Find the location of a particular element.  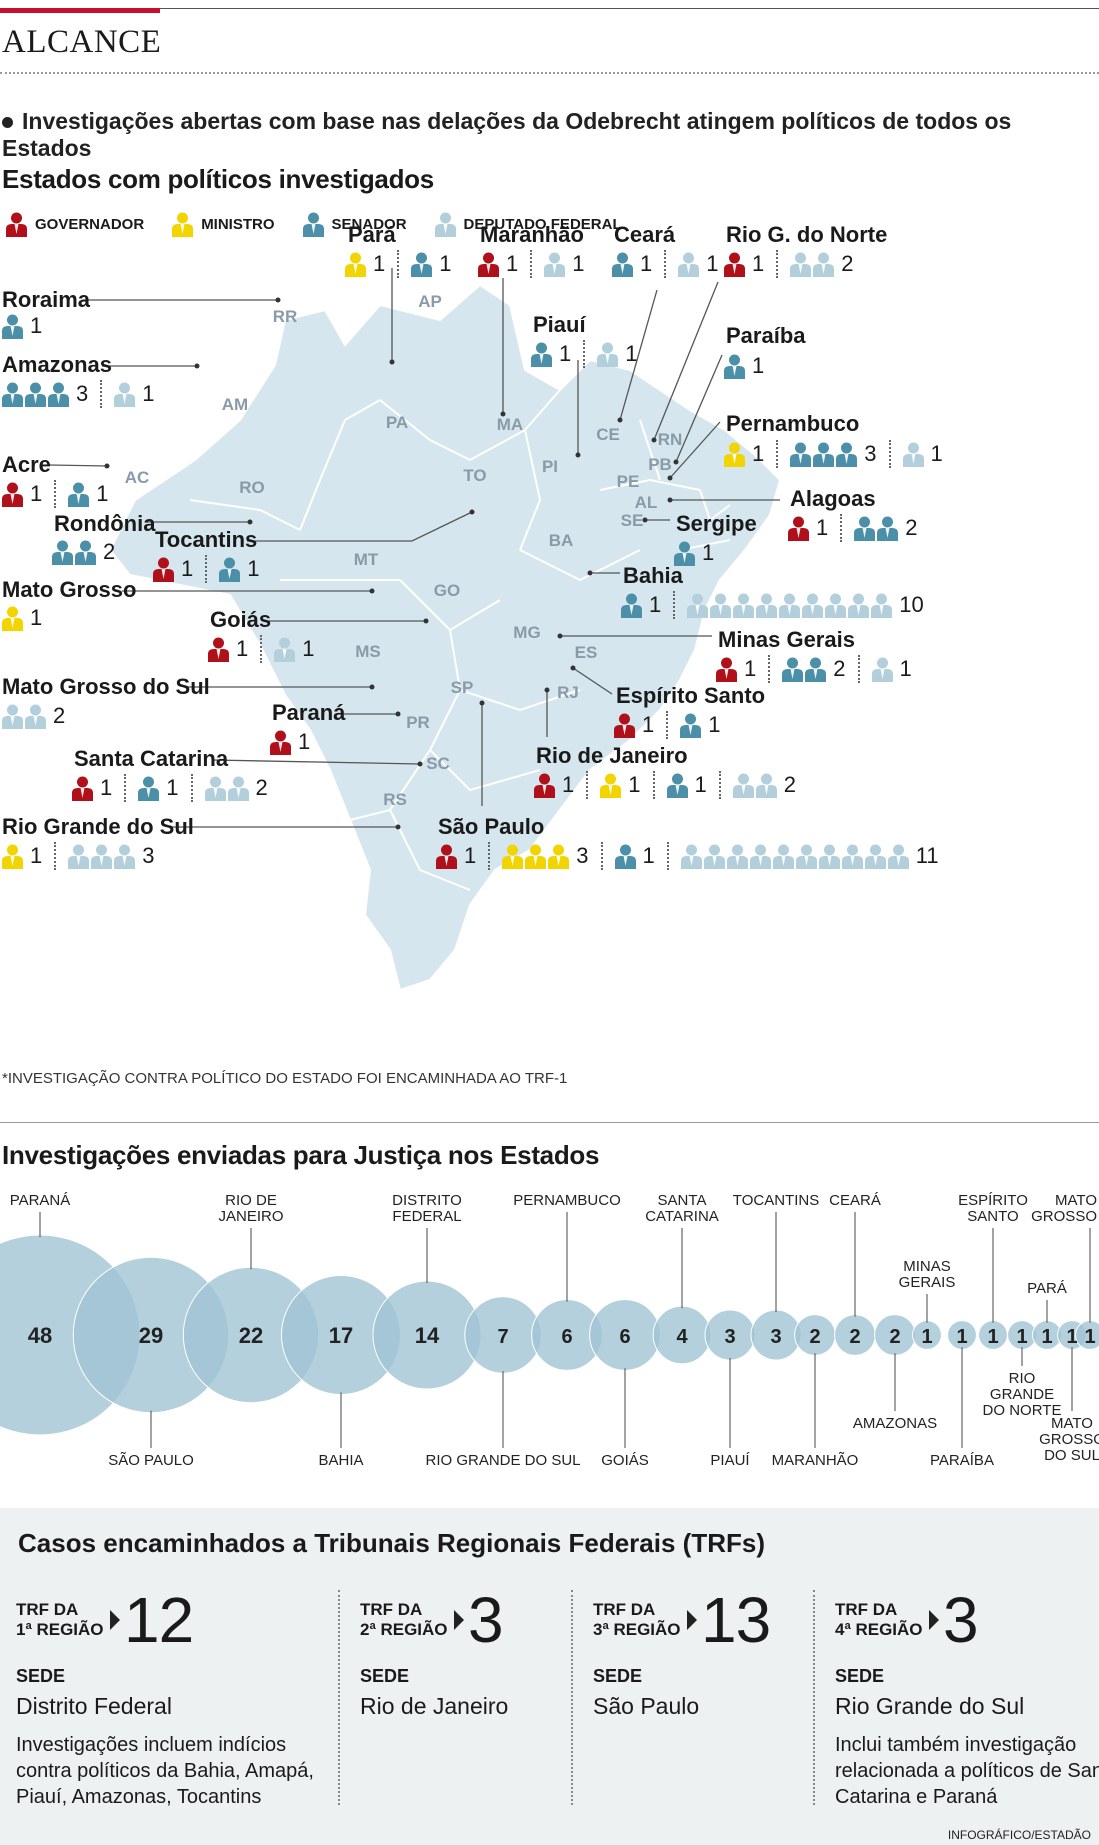

state-name-alagoas: Alagoas is located at coordinates (833, 498).